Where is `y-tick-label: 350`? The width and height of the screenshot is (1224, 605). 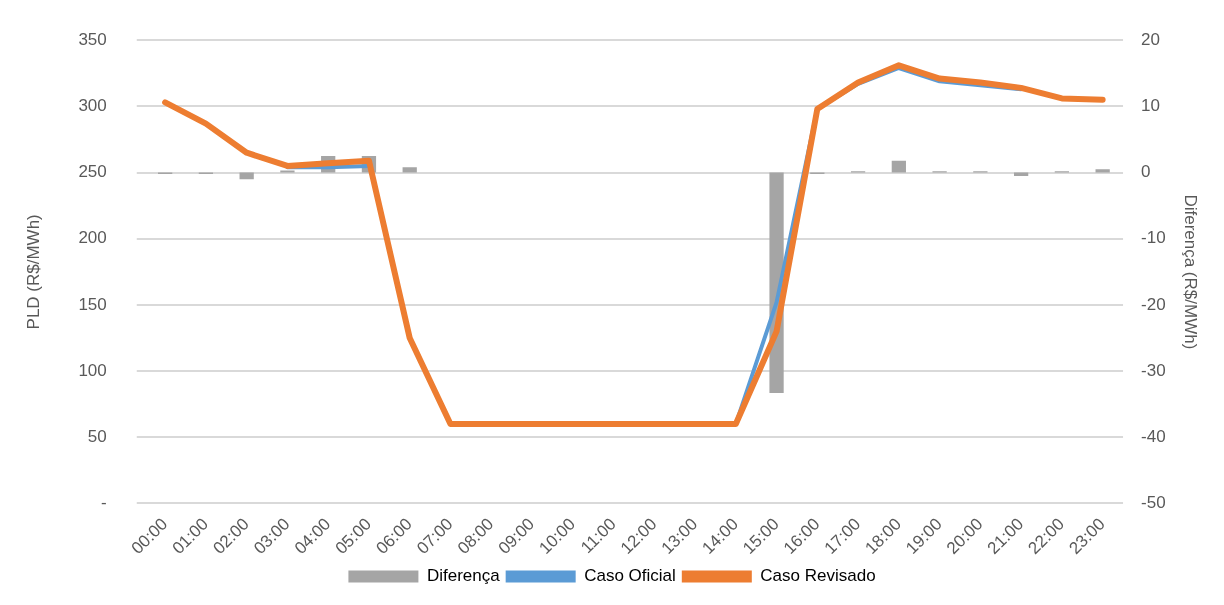 y-tick-label: 350 is located at coordinates (92, 39).